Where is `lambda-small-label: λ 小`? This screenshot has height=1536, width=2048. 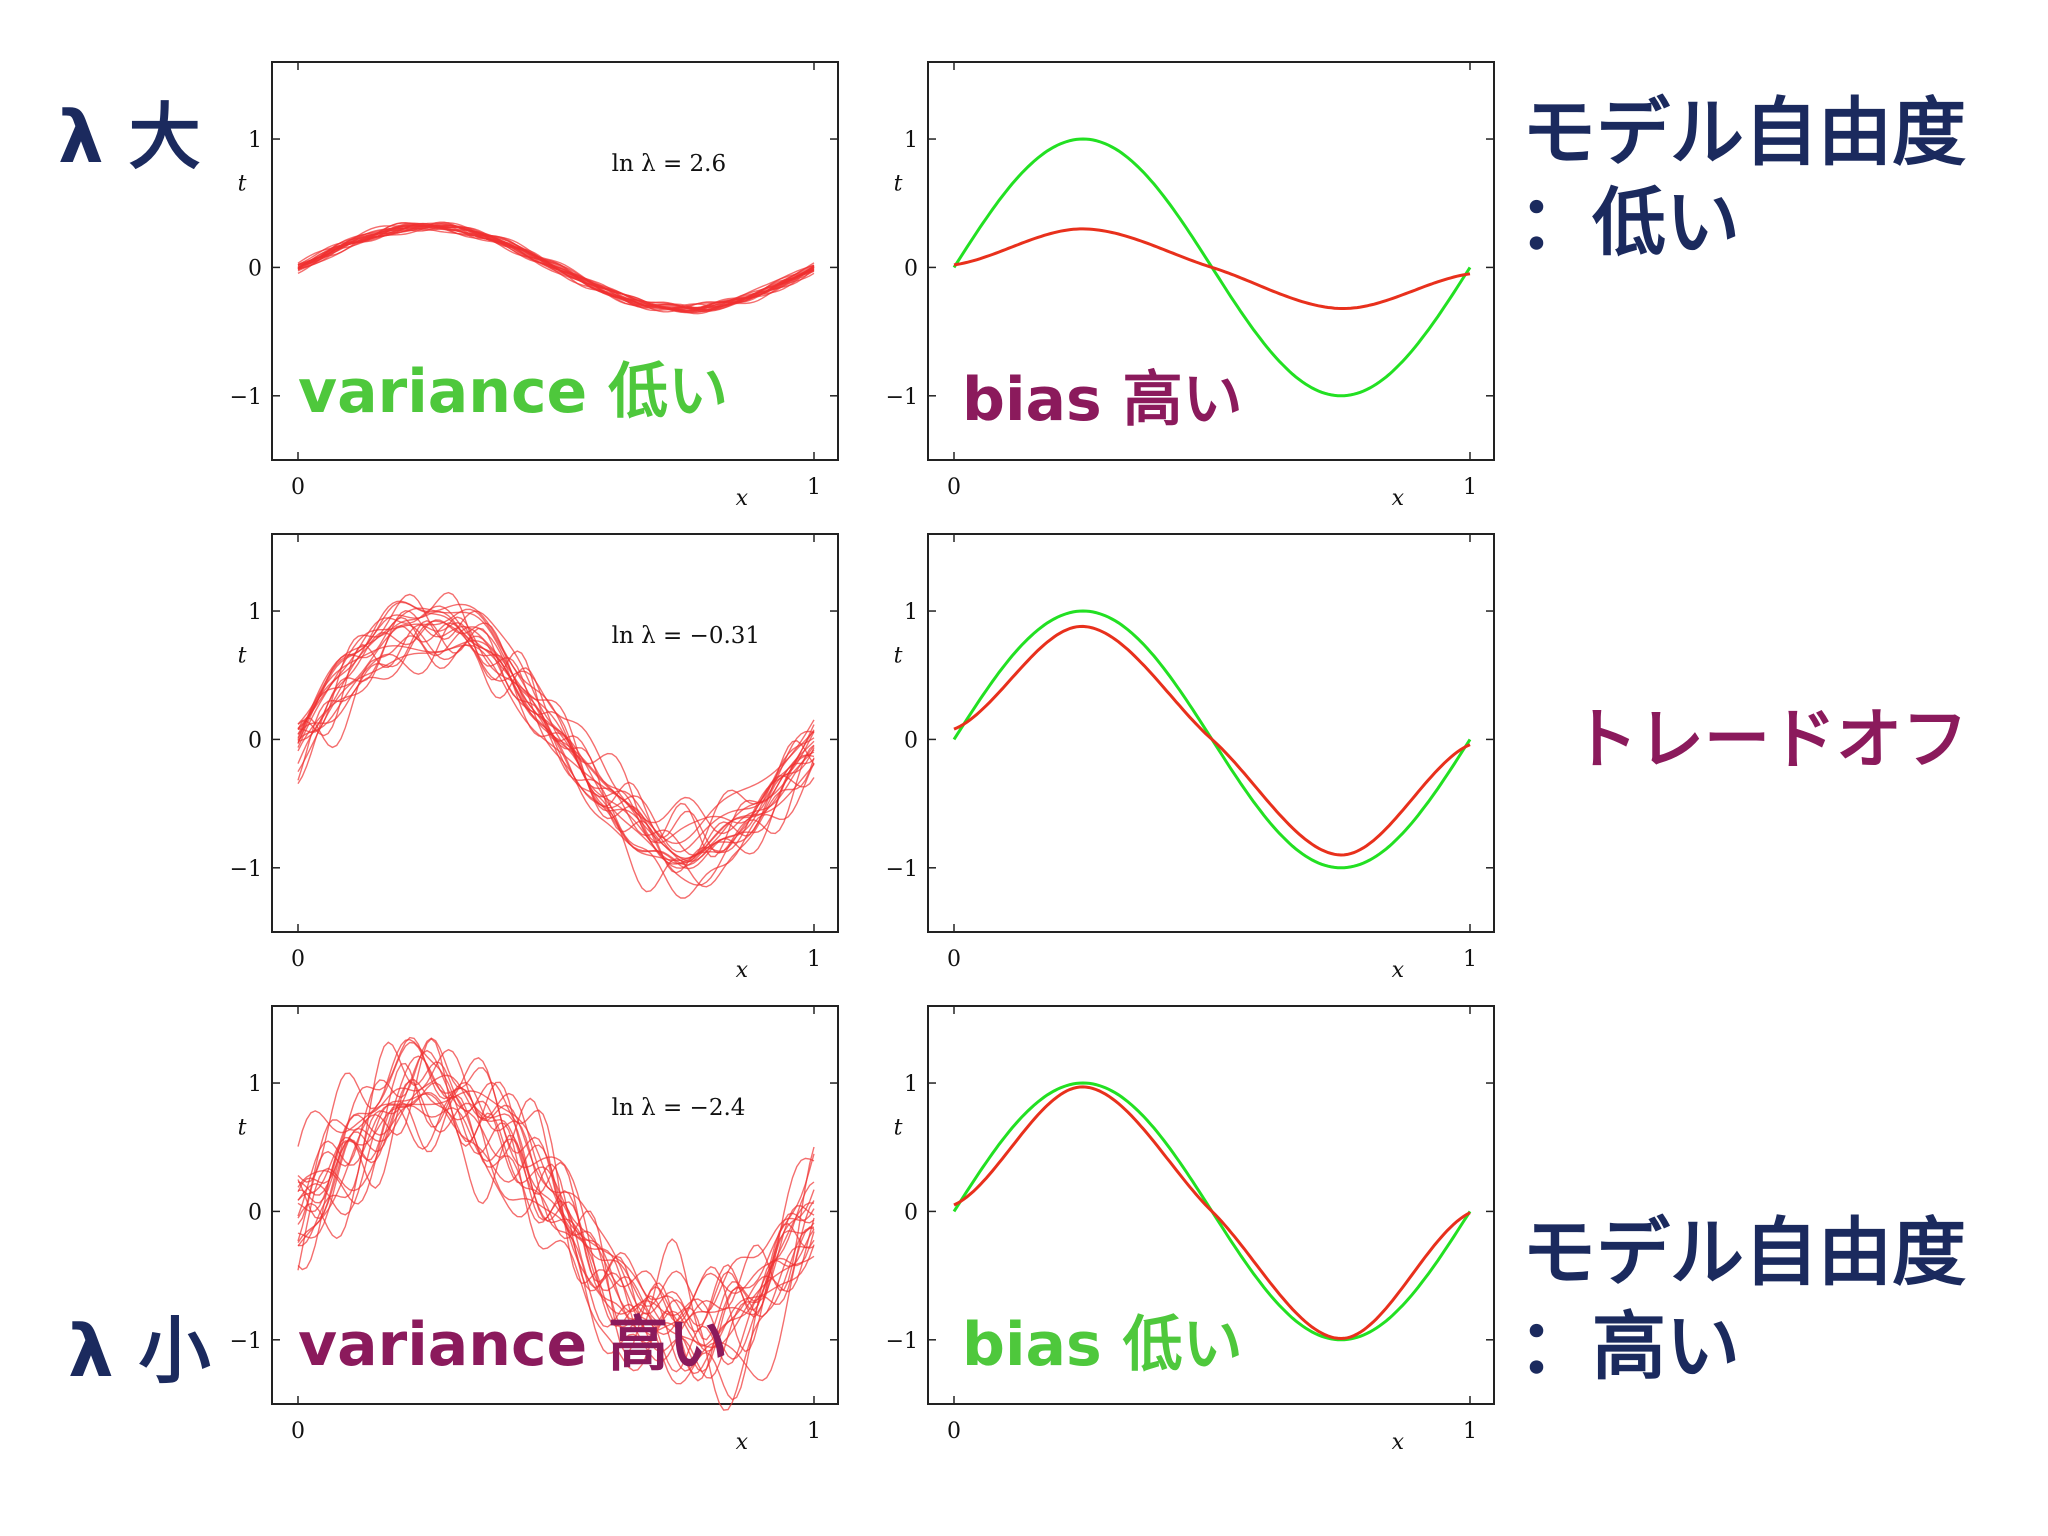
lambda-small-label: λ 小 is located at coordinates (139, 1351).